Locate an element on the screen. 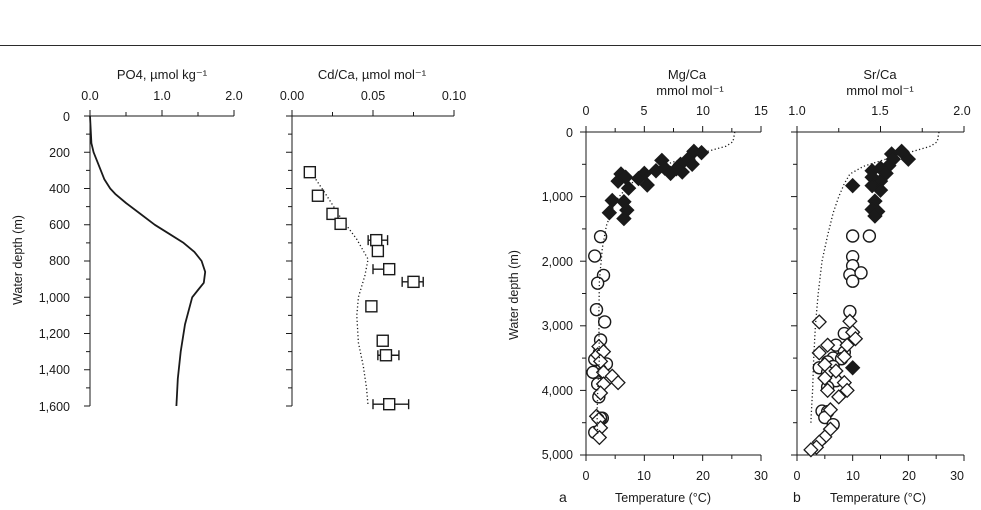 This screenshot has width=981, height=510. mgca-y-tick-label: 5,000 is located at coordinates (557, 455).